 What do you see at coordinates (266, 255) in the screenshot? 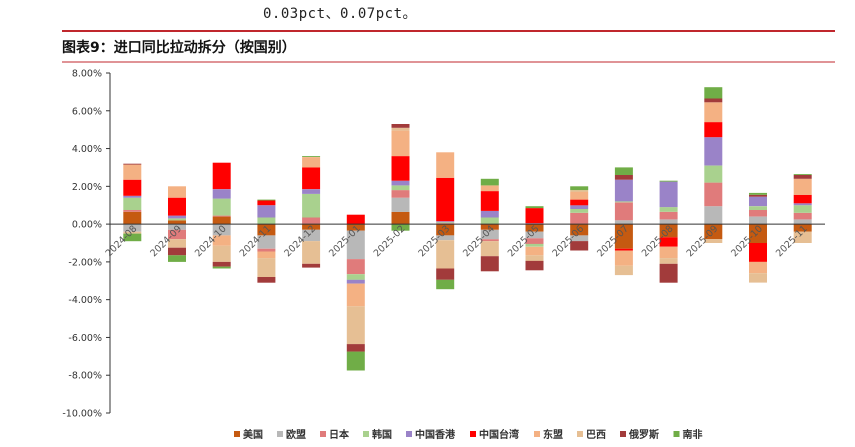
I see `bar-segment-2024-11-东盟` at bounding box center [266, 255].